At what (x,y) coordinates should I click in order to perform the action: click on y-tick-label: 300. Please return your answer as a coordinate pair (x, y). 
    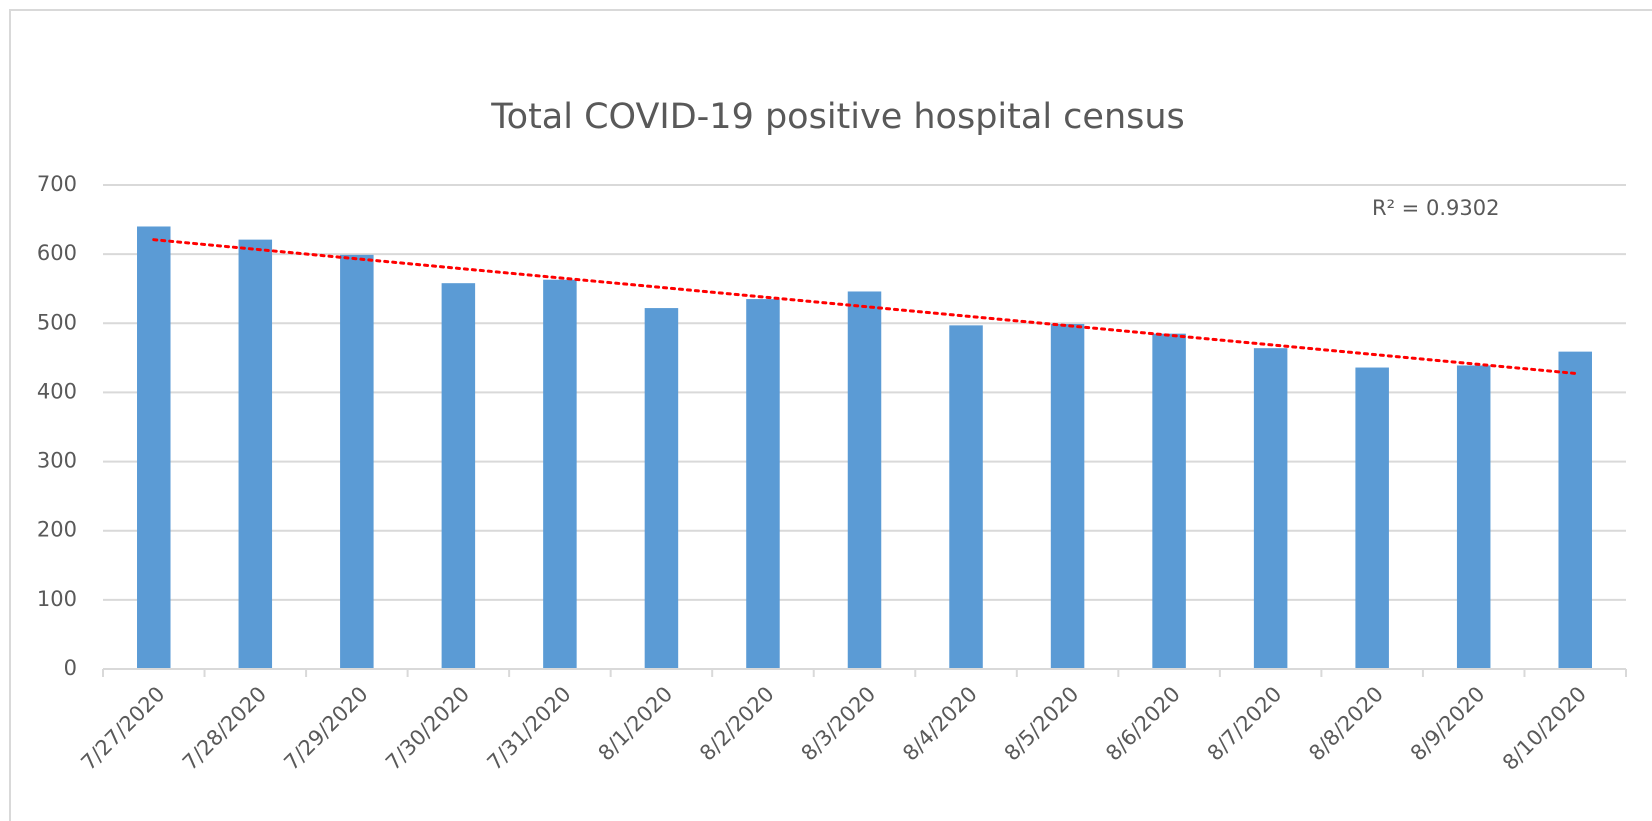
    Looking at the image, I should click on (57, 461).